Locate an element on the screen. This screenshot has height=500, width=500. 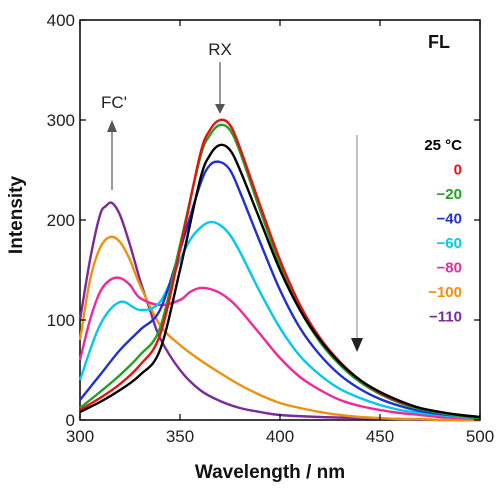
annotation-rx: RX is located at coordinates (220, 49).